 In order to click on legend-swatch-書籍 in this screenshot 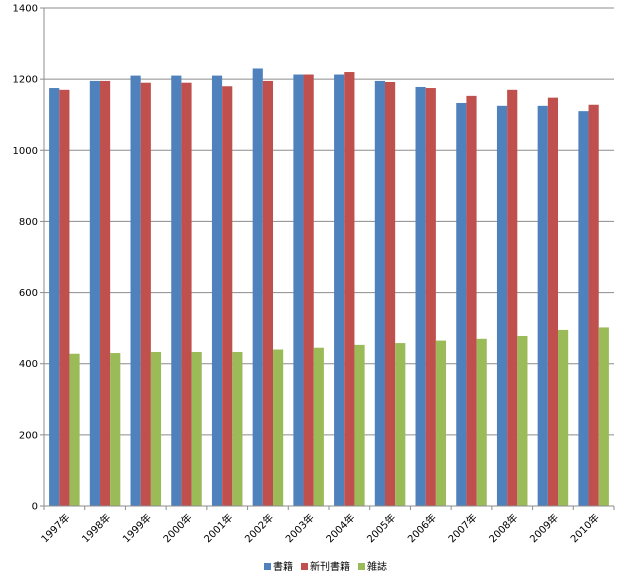, I will do `click(267, 566)`.